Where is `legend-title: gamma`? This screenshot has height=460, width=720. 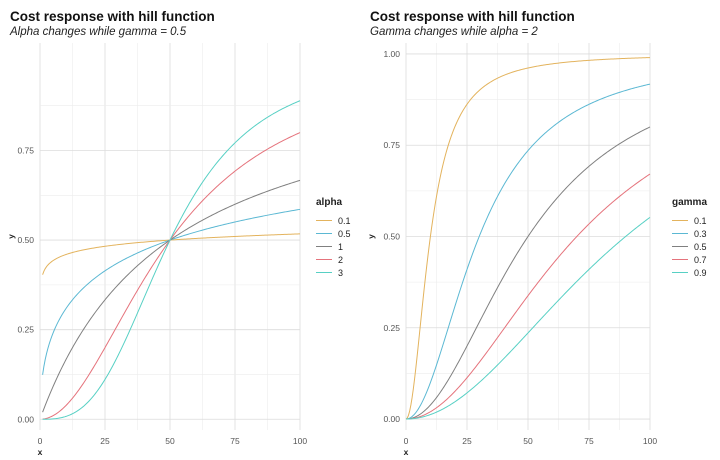
legend-title: gamma is located at coordinates (690, 202).